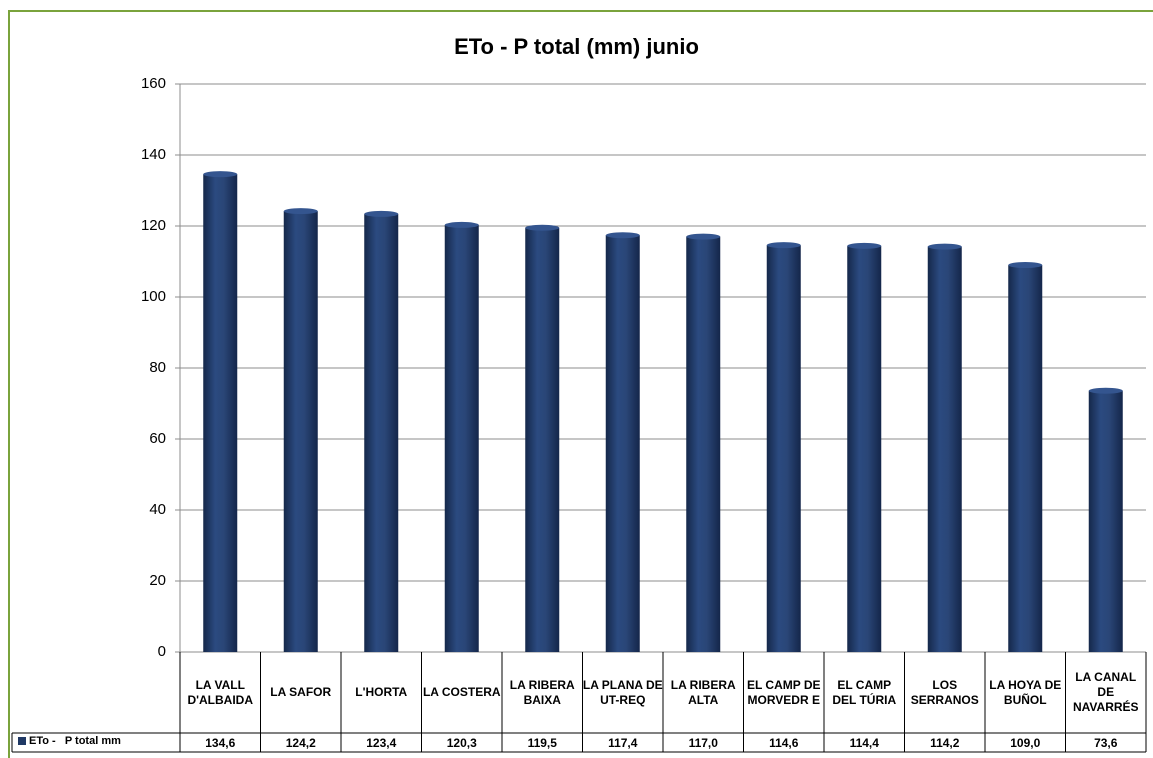  What do you see at coordinates (381, 743) in the screenshot?
I see `data-table-value: 123,4` at bounding box center [381, 743].